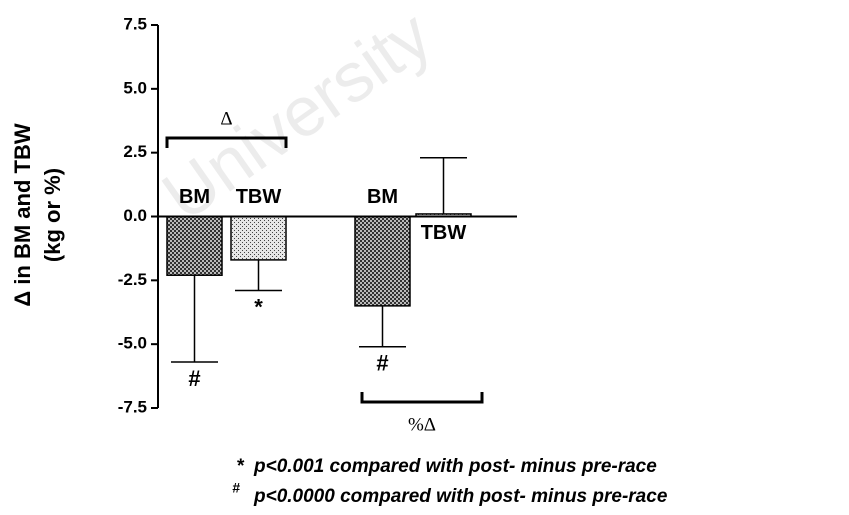  Describe the element at coordinates (226, 118) in the screenshot. I see `group-label: Δ` at that location.